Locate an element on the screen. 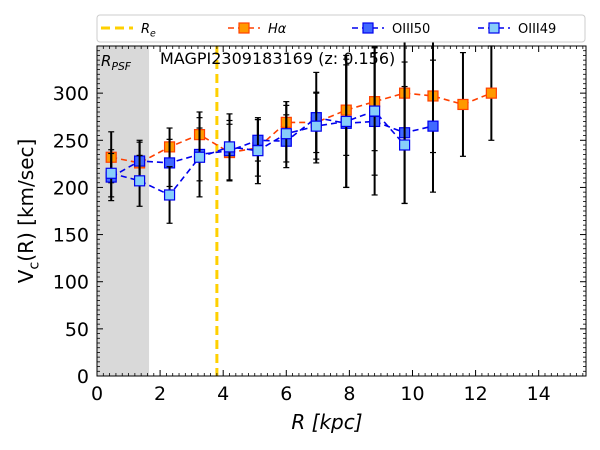 Image resolution: width=600 pixels, height=450 pixels. y-tick-label: 0 is located at coordinates (83, 377).